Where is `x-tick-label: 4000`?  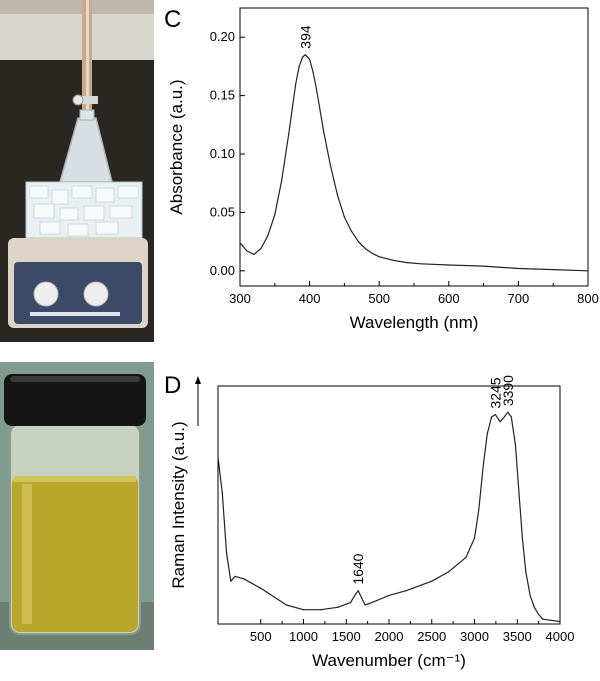 x-tick-label: 4000 is located at coordinates (560, 636).